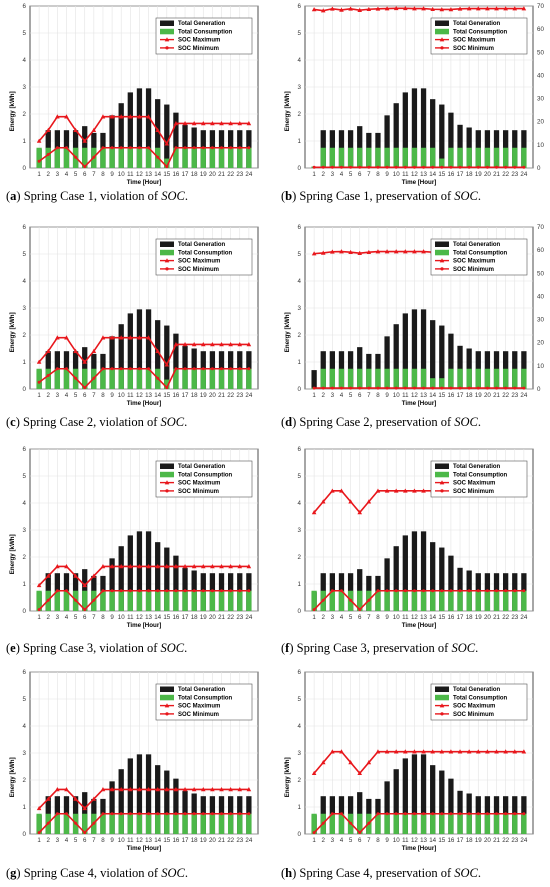 This screenshot has width=550, height=887. Describe the element at coordinates (58, 174) in the screenshot. I see `x-tick-label: 3` at that location.